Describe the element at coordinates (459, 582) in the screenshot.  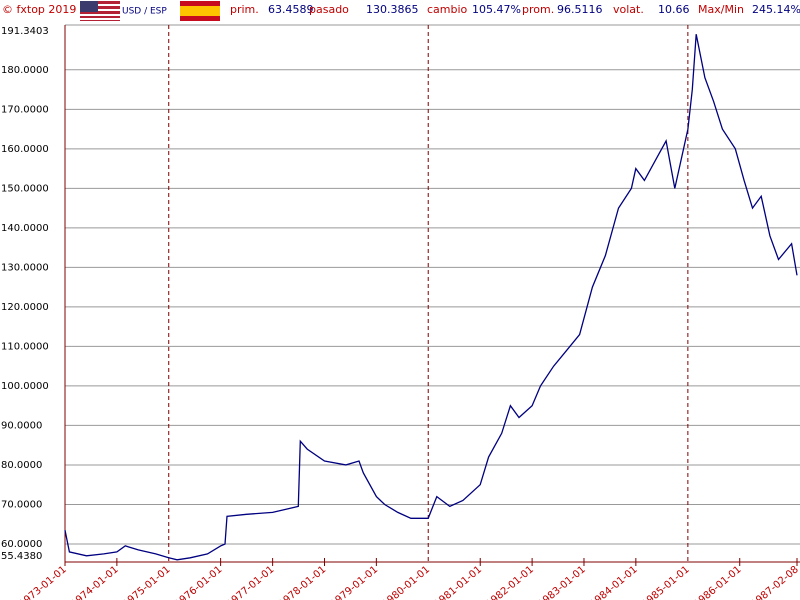
I see `x-tick-label: 1981-01-01` at that location.